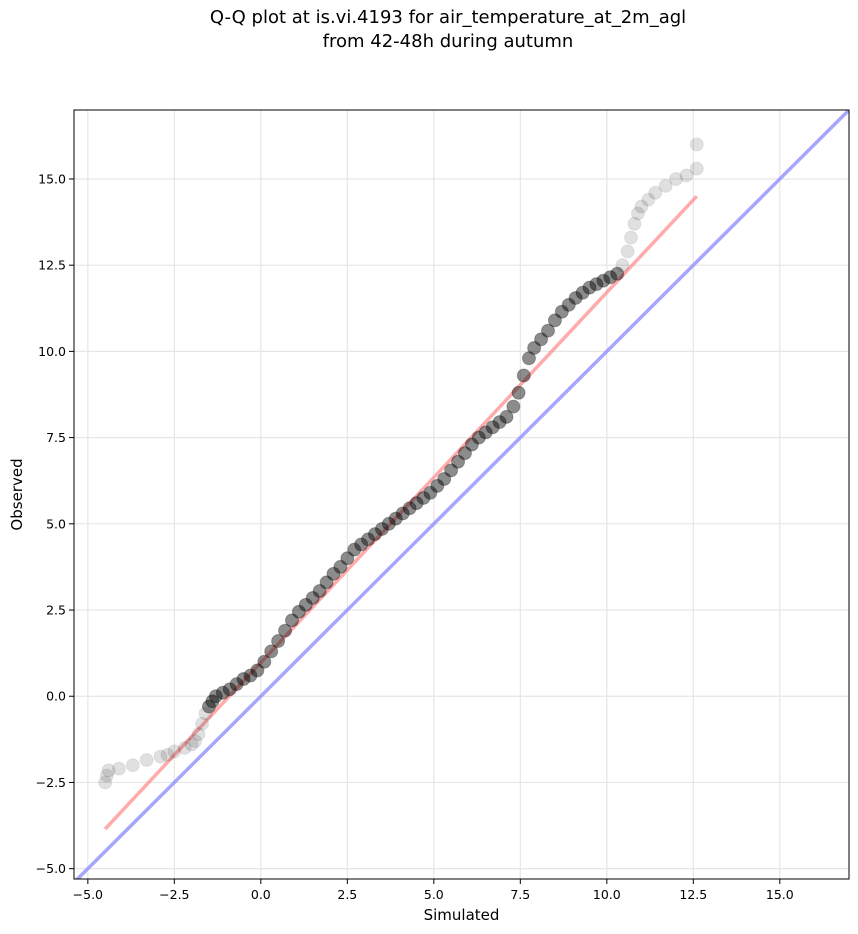  I want to click on x-tick-label: 12.5, so click(693, 894).